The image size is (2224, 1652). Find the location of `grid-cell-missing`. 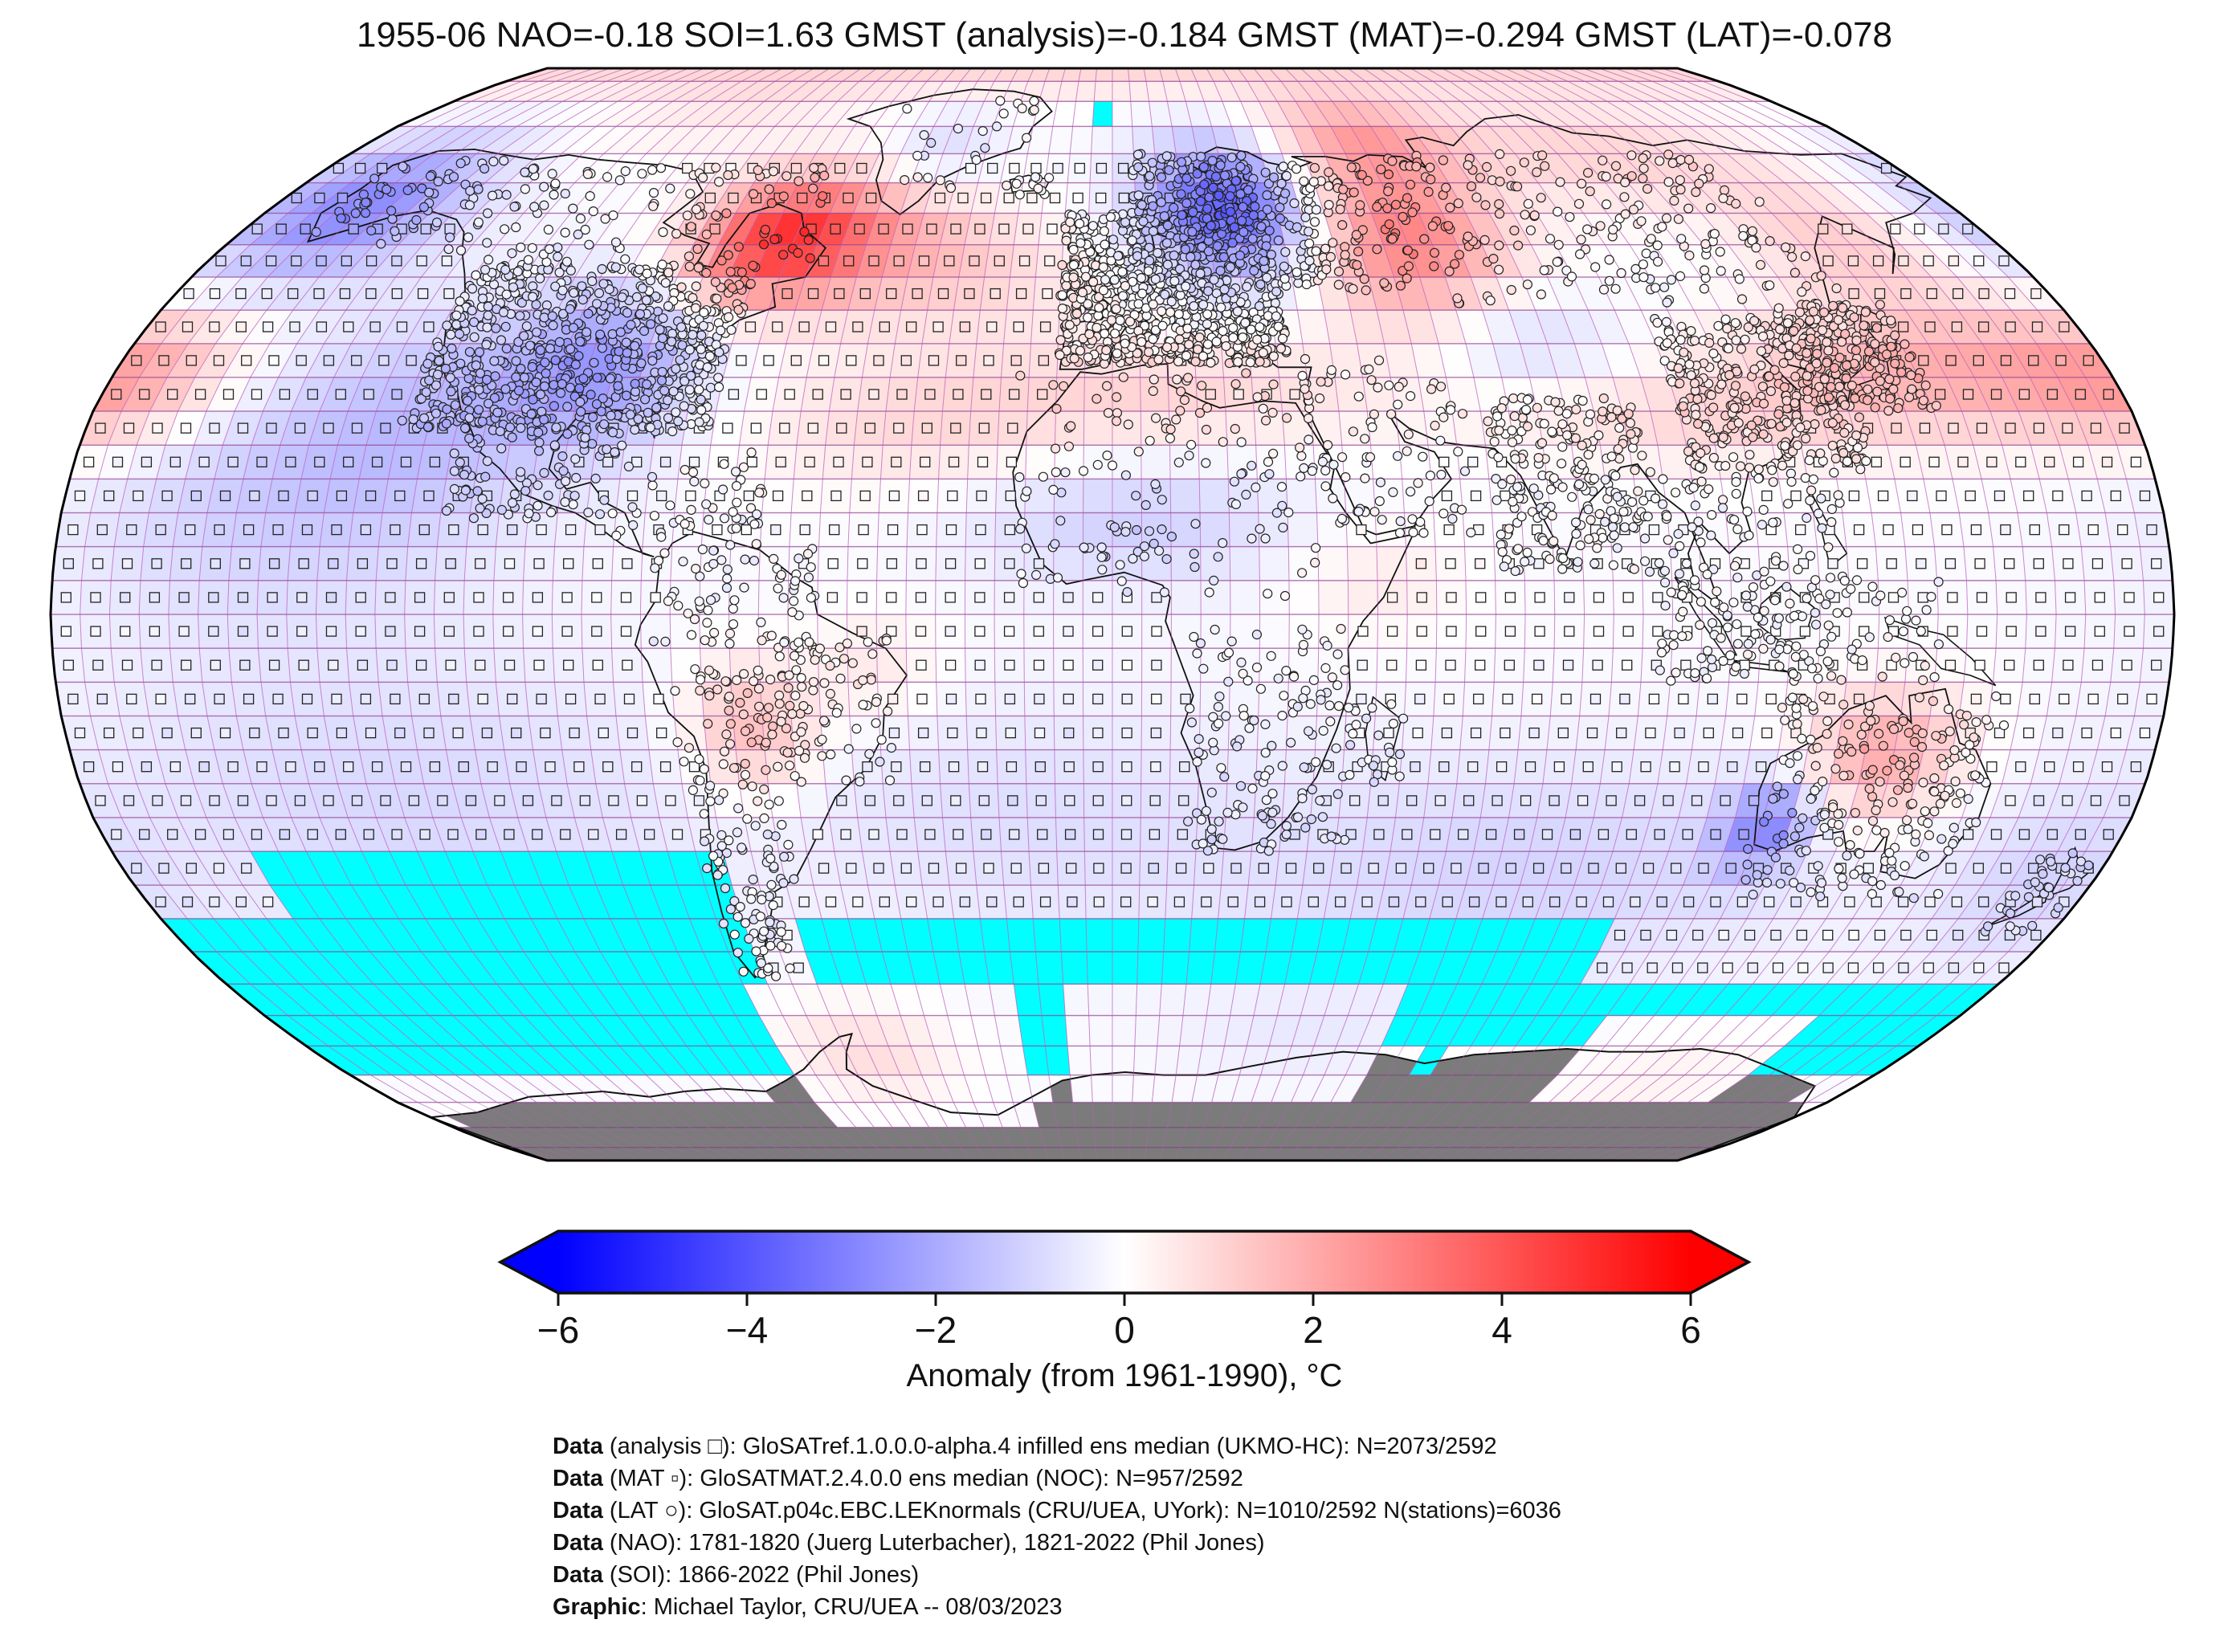

grid-cell-missing is located at coordinates (1204, 935).